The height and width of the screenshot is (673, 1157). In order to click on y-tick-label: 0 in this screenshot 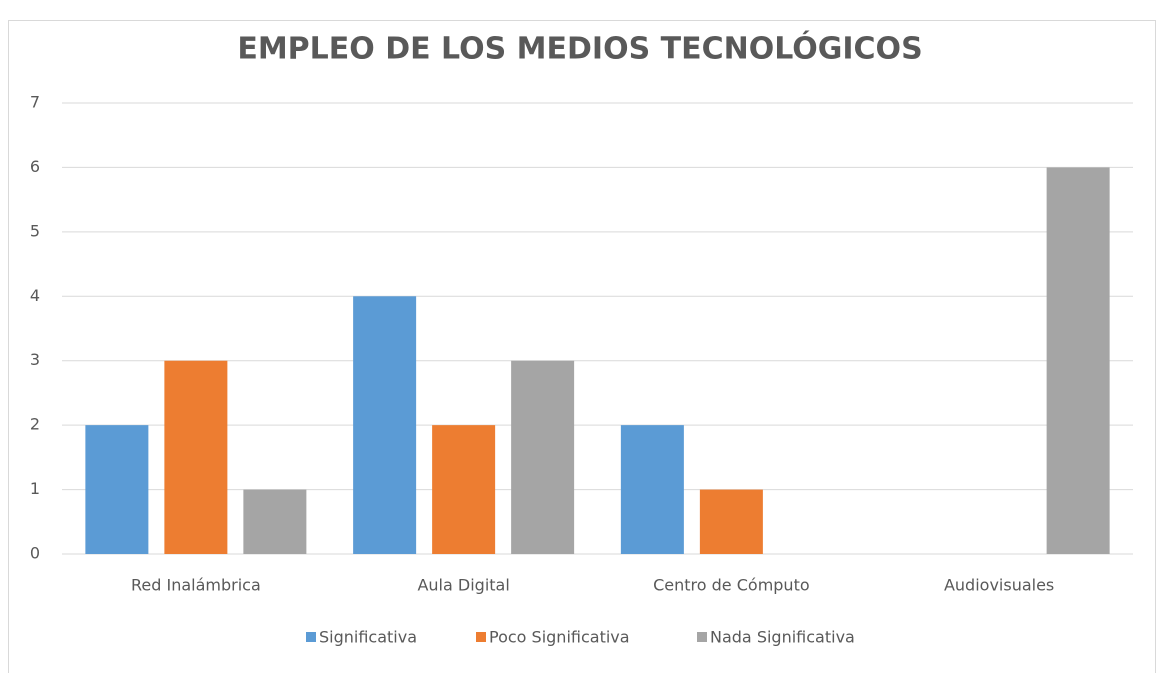, I will do `click(35, 553)`.